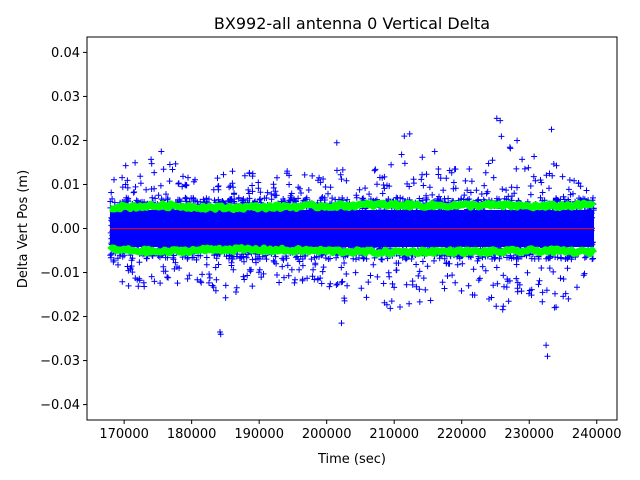 The image size is (640, 480). Describe the element at coordinates (327, 434) in the screenshot. I see `x-tick-label: 200000` at that location.